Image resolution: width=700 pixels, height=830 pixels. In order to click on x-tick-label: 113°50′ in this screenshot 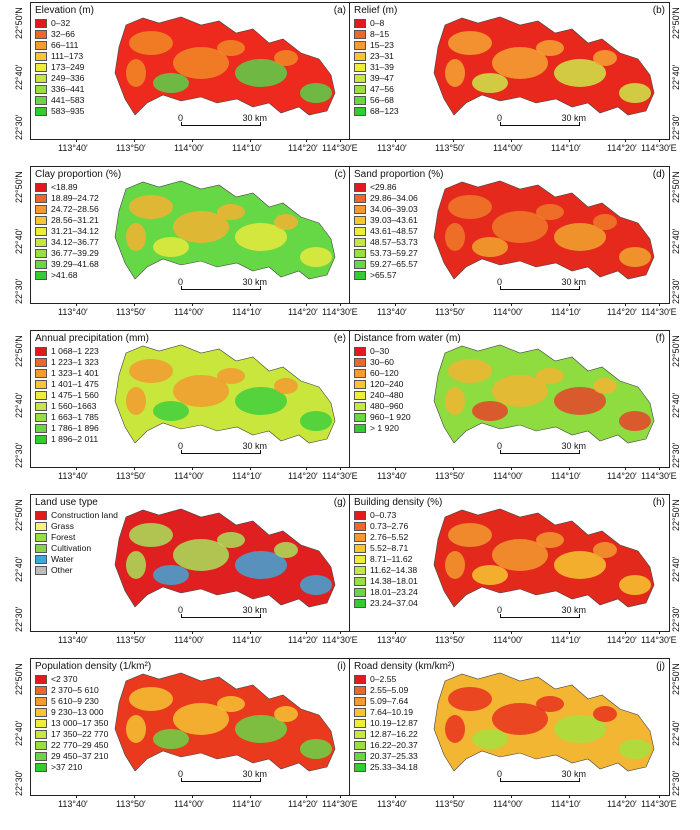, I will do `click(131, 312)`.